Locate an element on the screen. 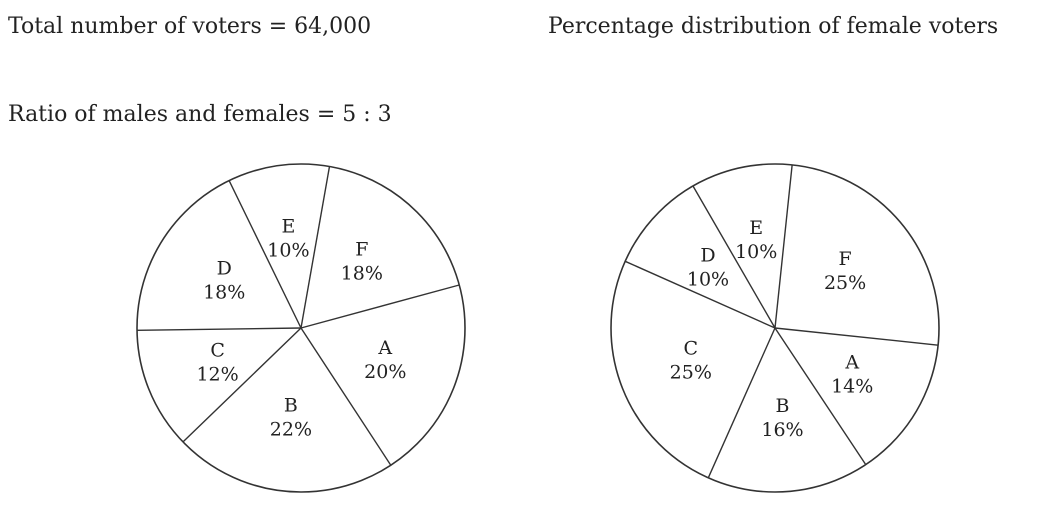 This screenshot has width=1053, height=510. left-pie-slice-label-a: A is located at coordinates (384, 348).